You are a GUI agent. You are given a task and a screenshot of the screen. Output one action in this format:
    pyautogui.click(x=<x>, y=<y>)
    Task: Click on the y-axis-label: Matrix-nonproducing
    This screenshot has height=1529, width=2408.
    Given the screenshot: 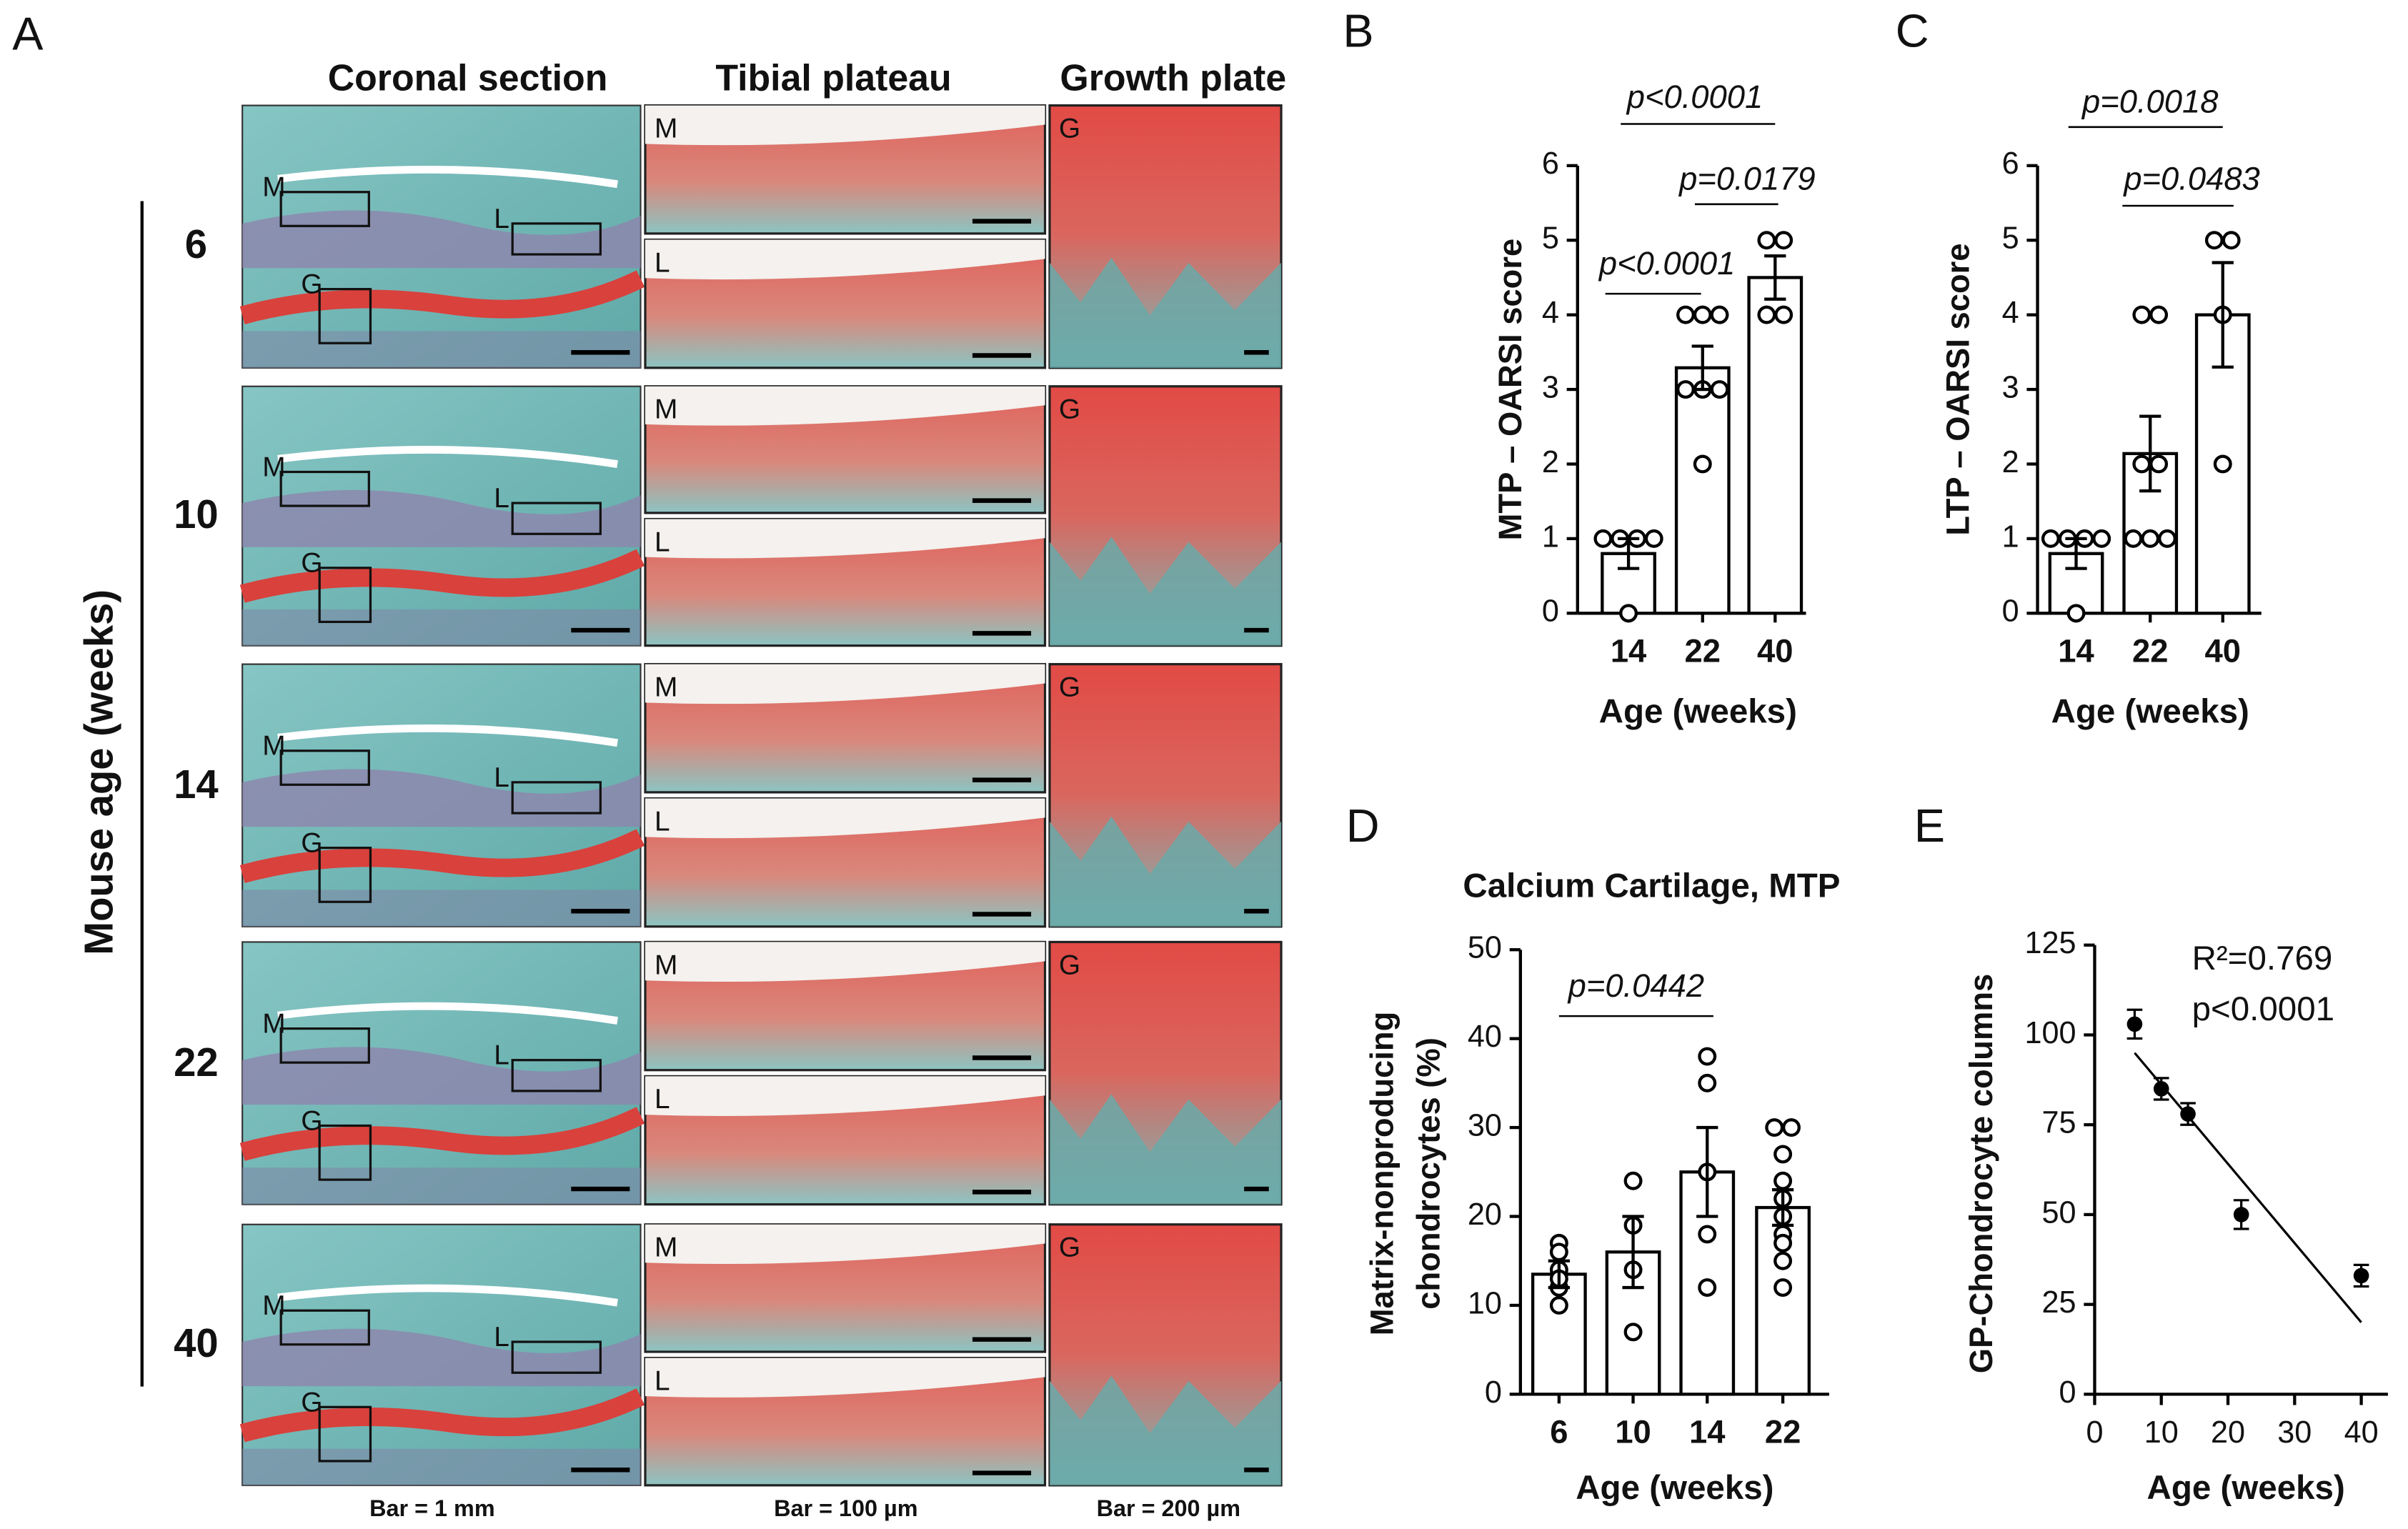 What is the action you would take?
    pyautogui.click(x=1382, y=1174)
    